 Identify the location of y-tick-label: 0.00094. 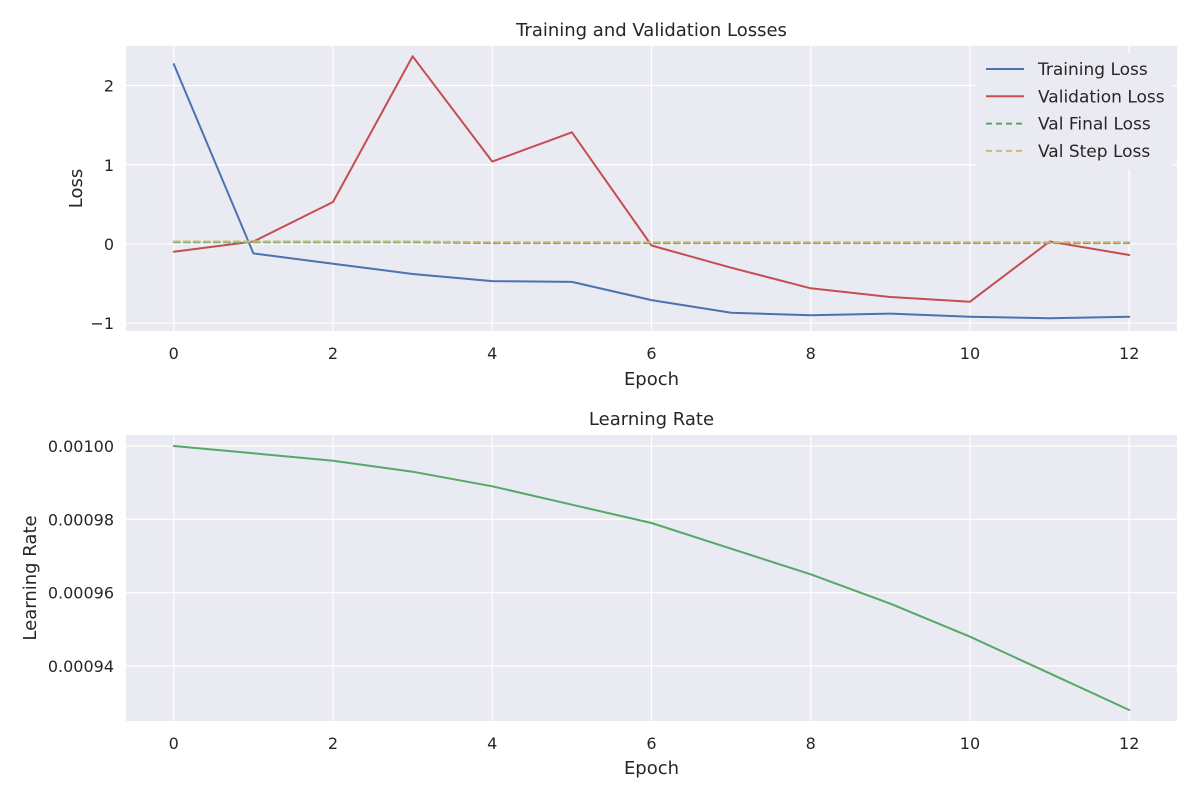
(81, 666).